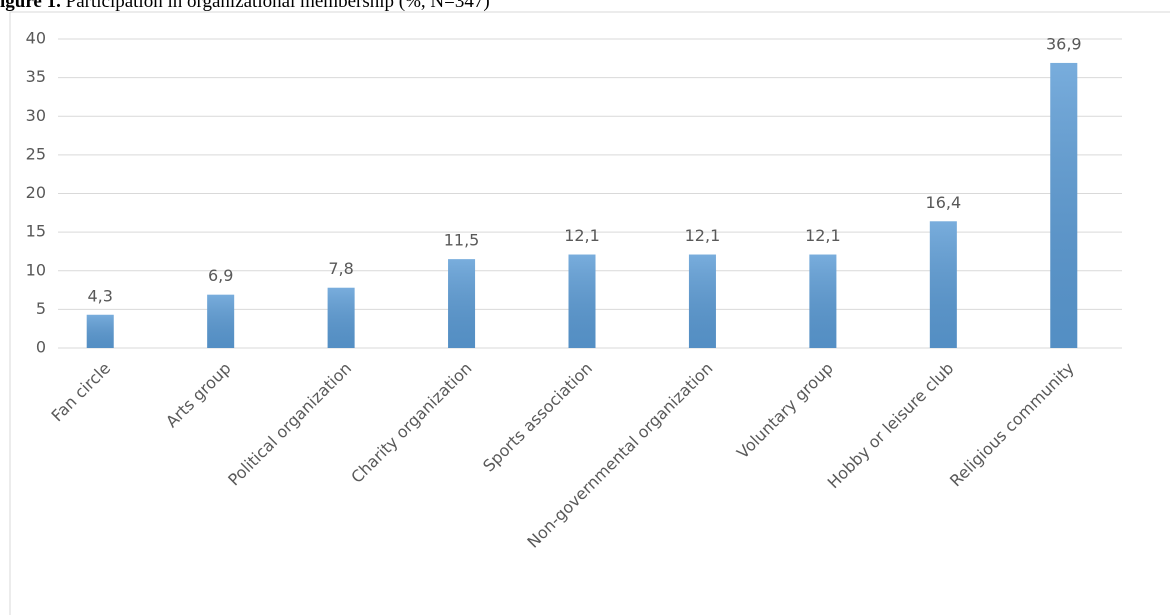 This screenshot has width=1170, height=615. I want to click on data-label: 6,9, so click(220, 275).